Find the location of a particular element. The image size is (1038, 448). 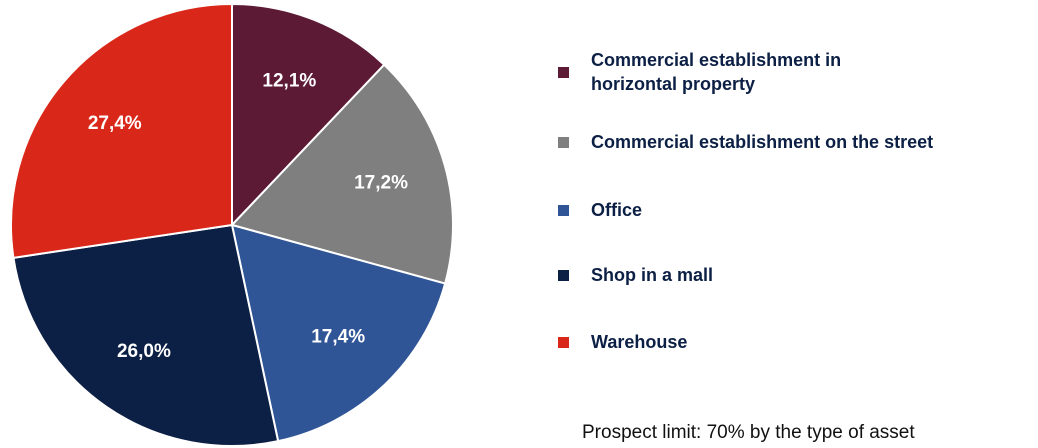

legend-label: Commercial establishment on the street is located at coordinates (762, 142).